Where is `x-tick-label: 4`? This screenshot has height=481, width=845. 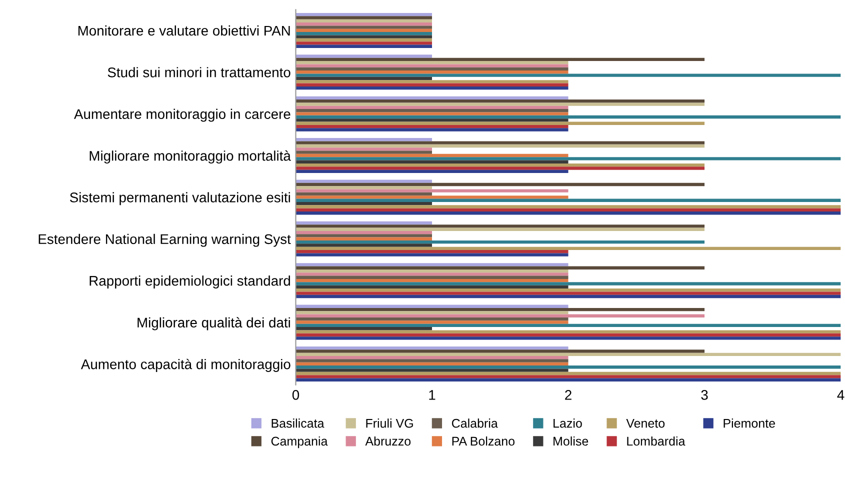 x-tick-label: 4 is located at coordinates (840, 395).